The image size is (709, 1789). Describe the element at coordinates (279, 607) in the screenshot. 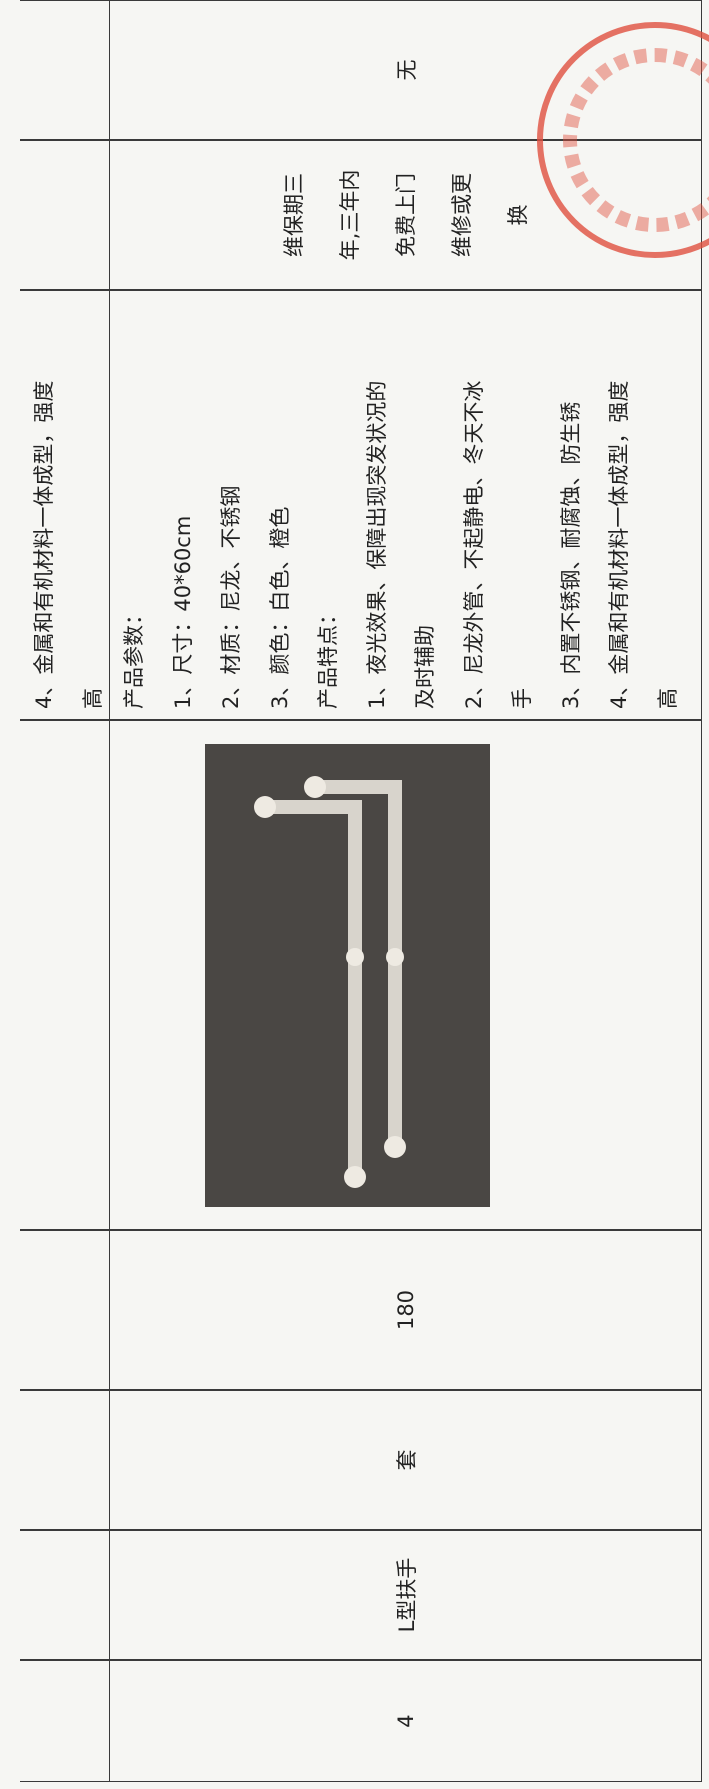

I see `description-line: 3、颜色：白色、橙色` at that location.